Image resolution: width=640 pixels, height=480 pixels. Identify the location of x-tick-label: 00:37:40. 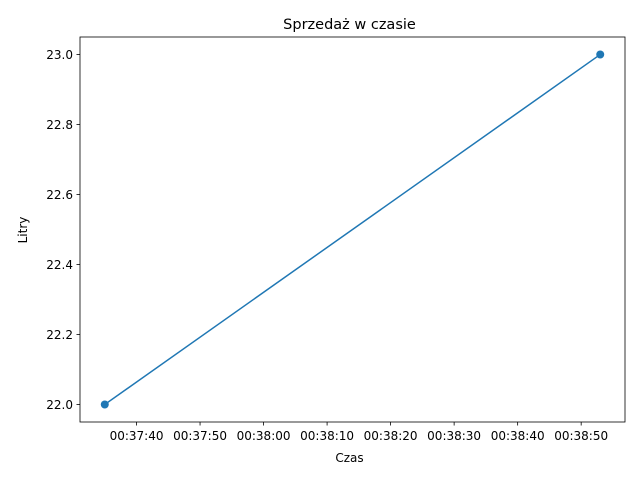
(137, 436).